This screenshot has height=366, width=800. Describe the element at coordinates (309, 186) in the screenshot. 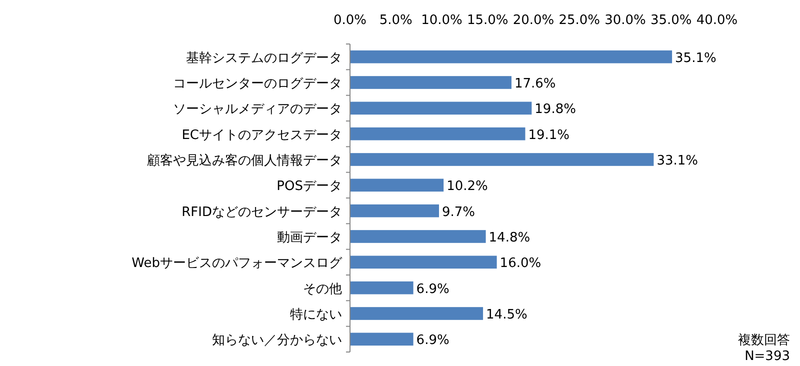

I see `y-tick-label: POSデータ` at that location.